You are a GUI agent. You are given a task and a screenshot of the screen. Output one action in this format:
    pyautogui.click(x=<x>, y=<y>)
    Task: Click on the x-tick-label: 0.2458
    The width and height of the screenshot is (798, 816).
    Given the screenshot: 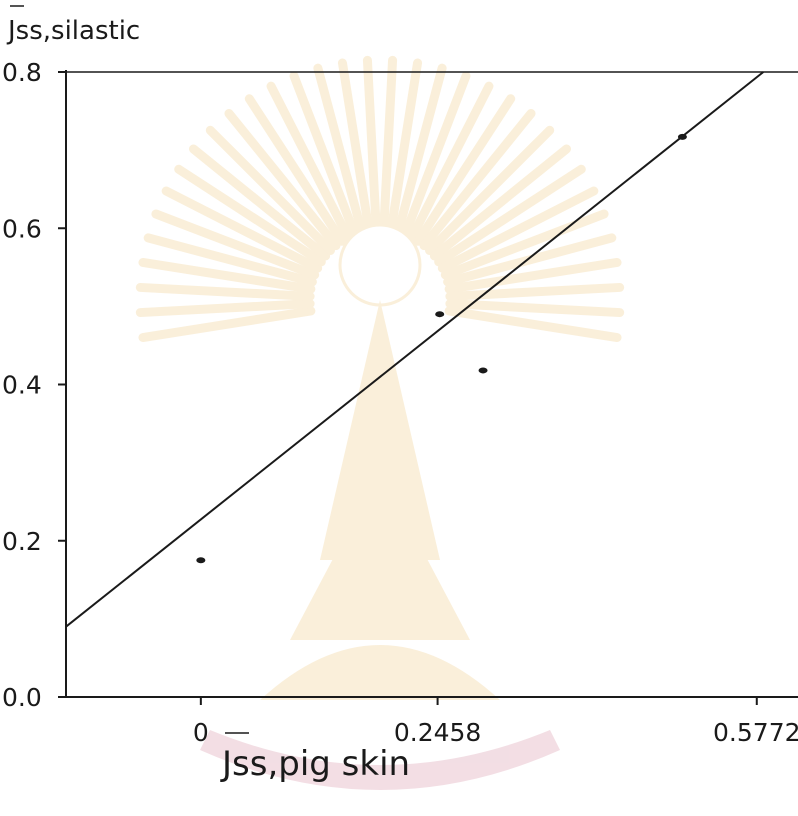 What is the action you would take?
    pyautogui.click(x=437, y=732)
    